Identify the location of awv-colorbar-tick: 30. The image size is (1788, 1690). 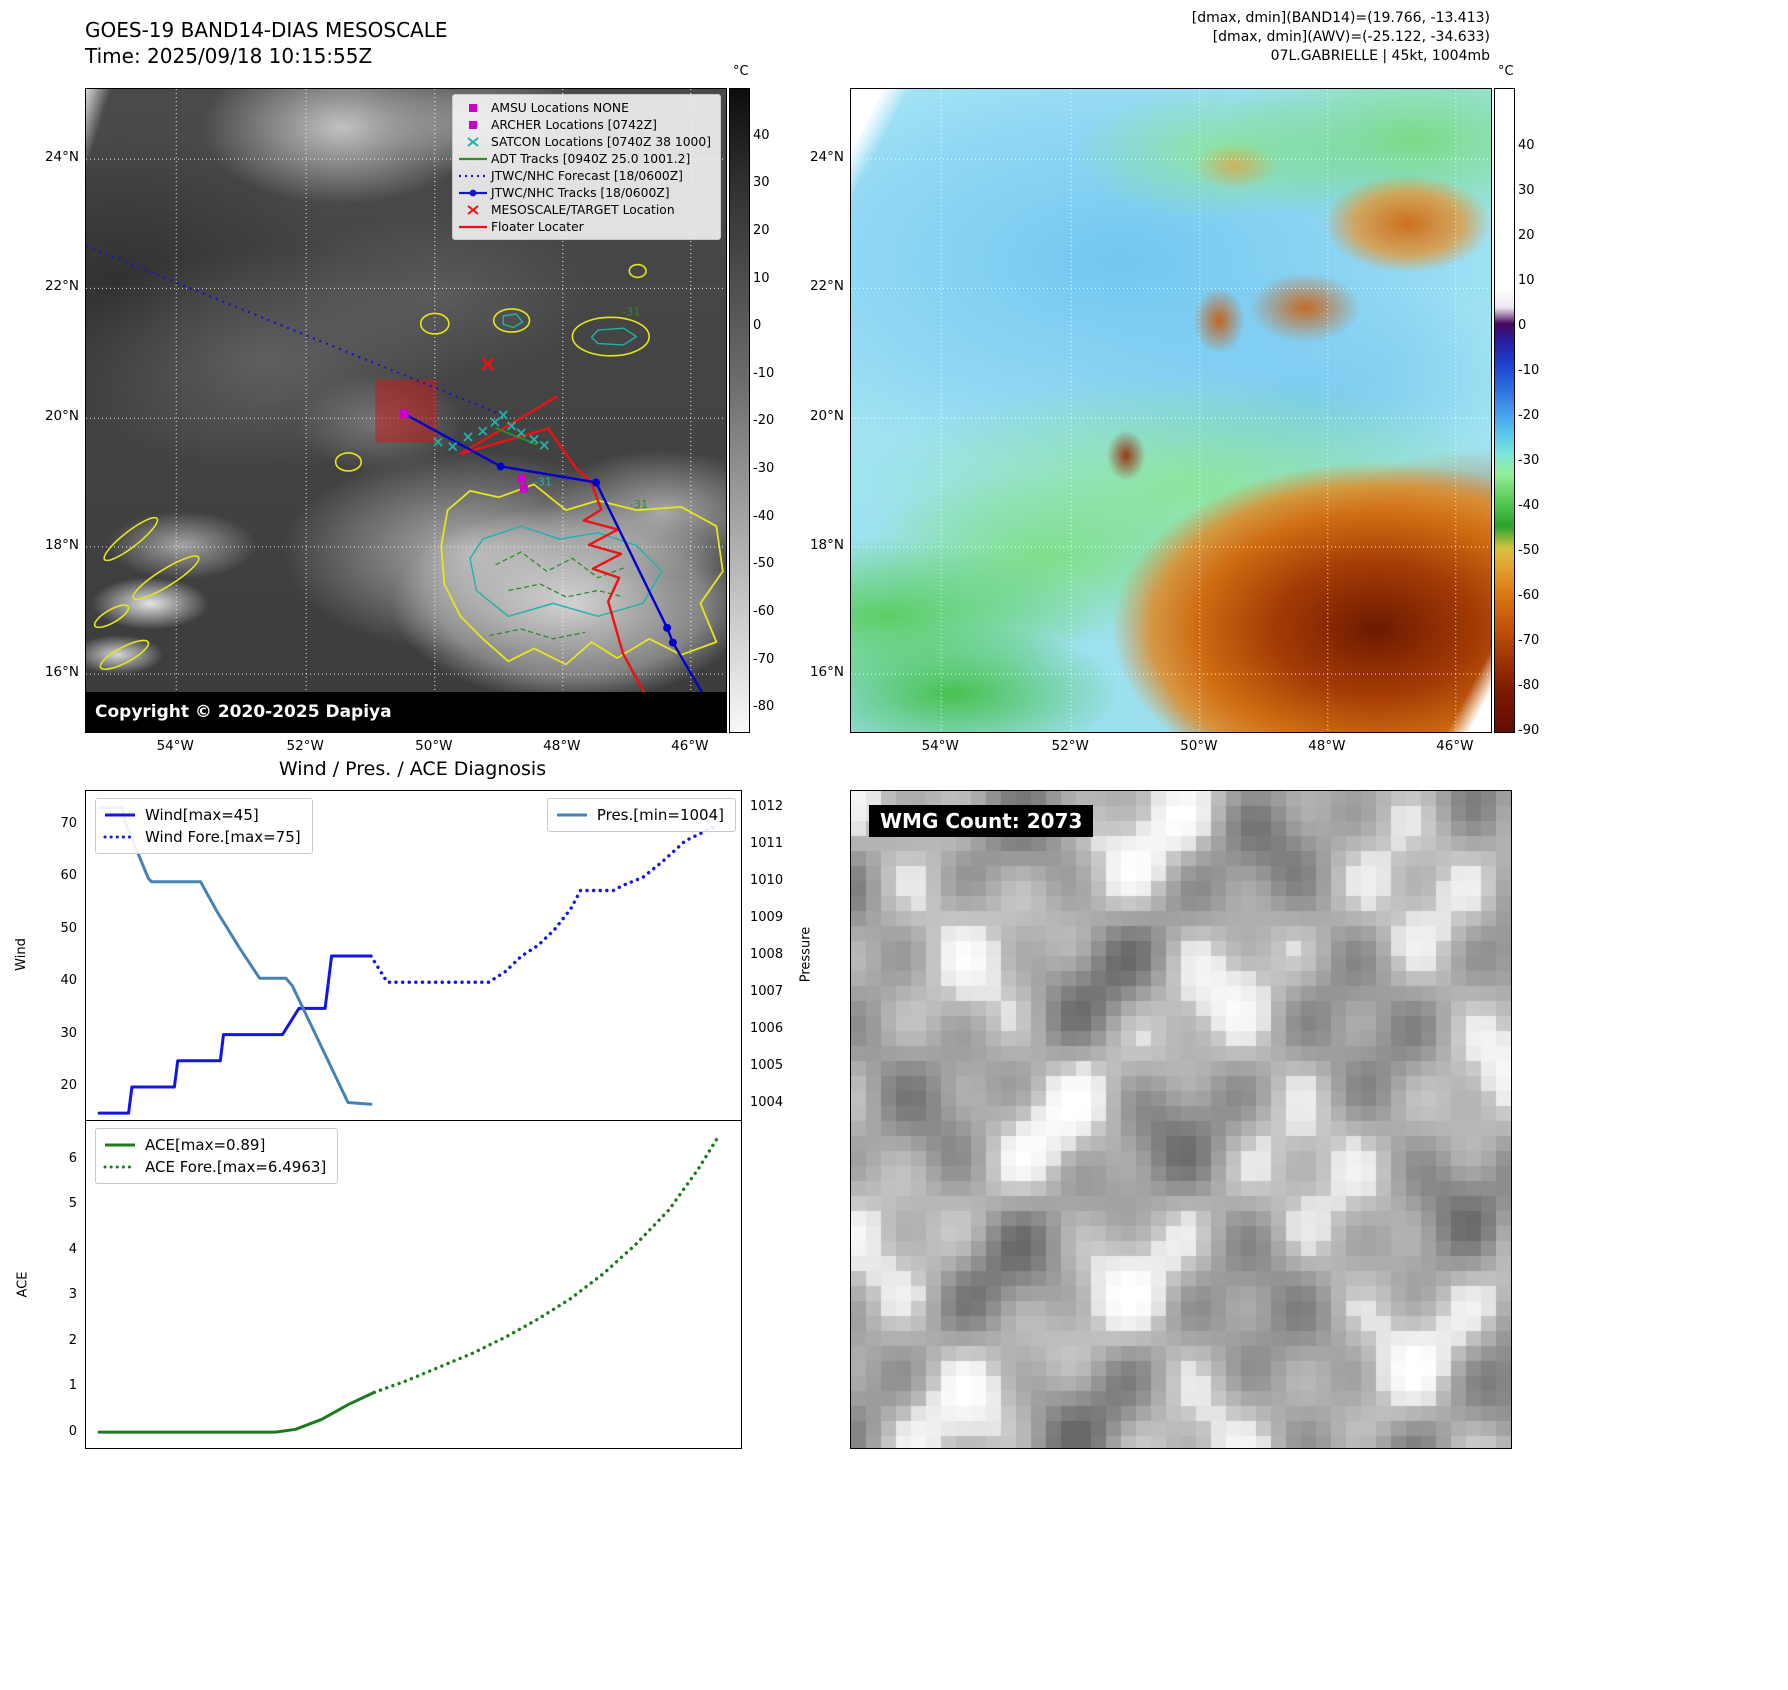
(1526, 191).